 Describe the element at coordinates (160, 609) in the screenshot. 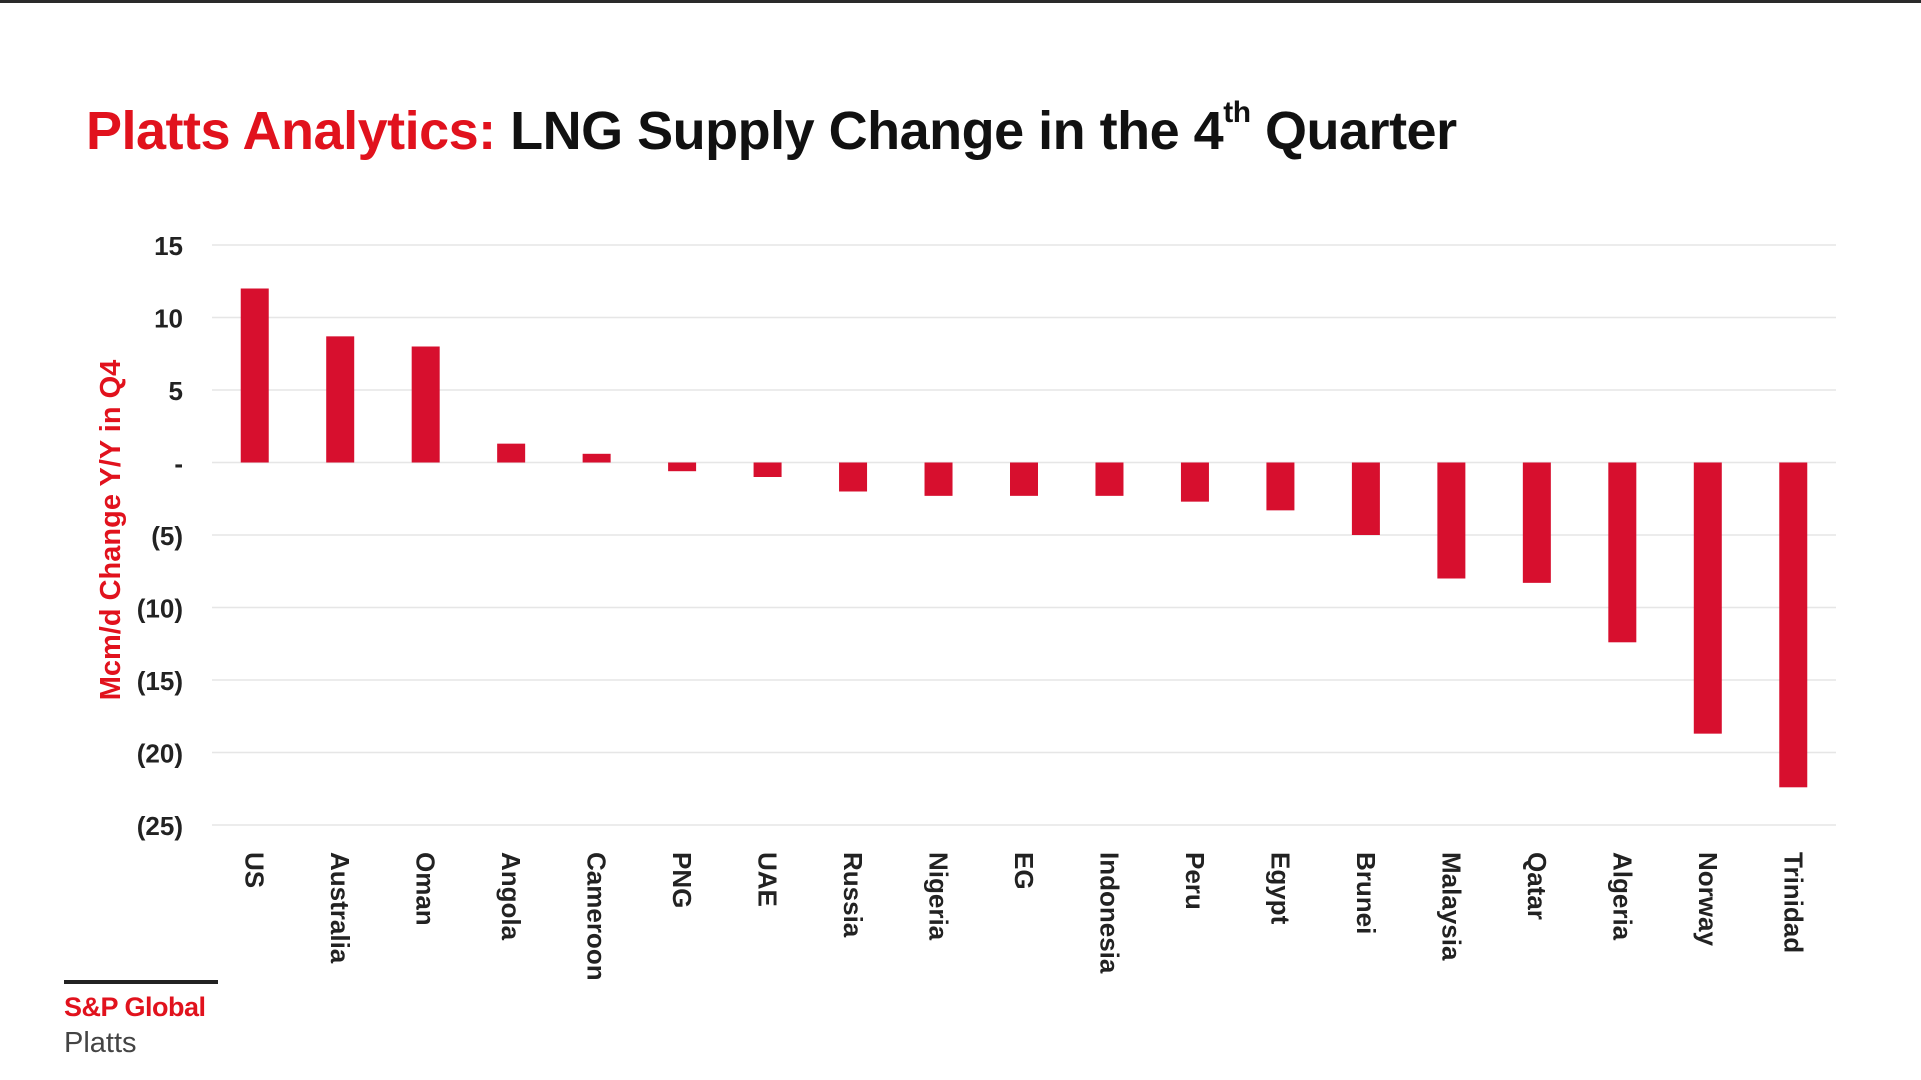

I see `y-tick-label: (10)` at that location.